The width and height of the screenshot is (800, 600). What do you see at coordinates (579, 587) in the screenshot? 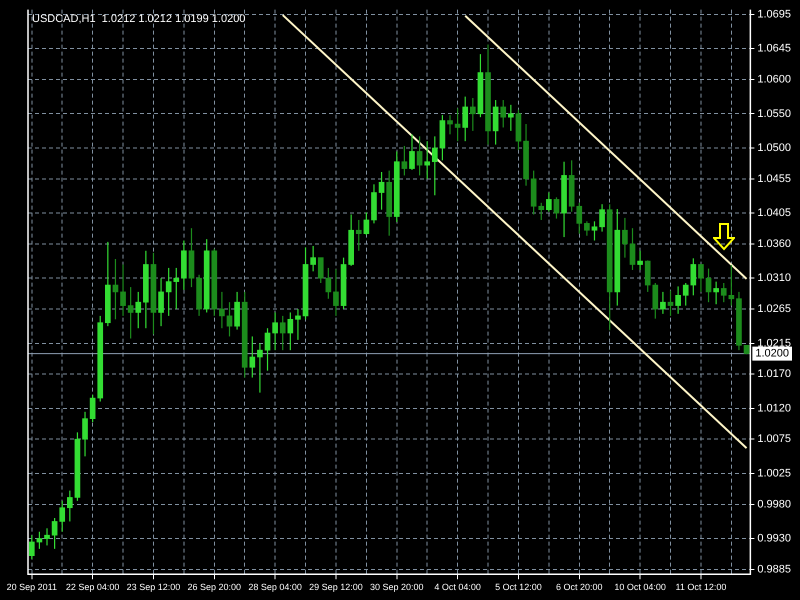
I see `x-tick-label: 6 Oct 20:00` at bounding box center [579, 587].